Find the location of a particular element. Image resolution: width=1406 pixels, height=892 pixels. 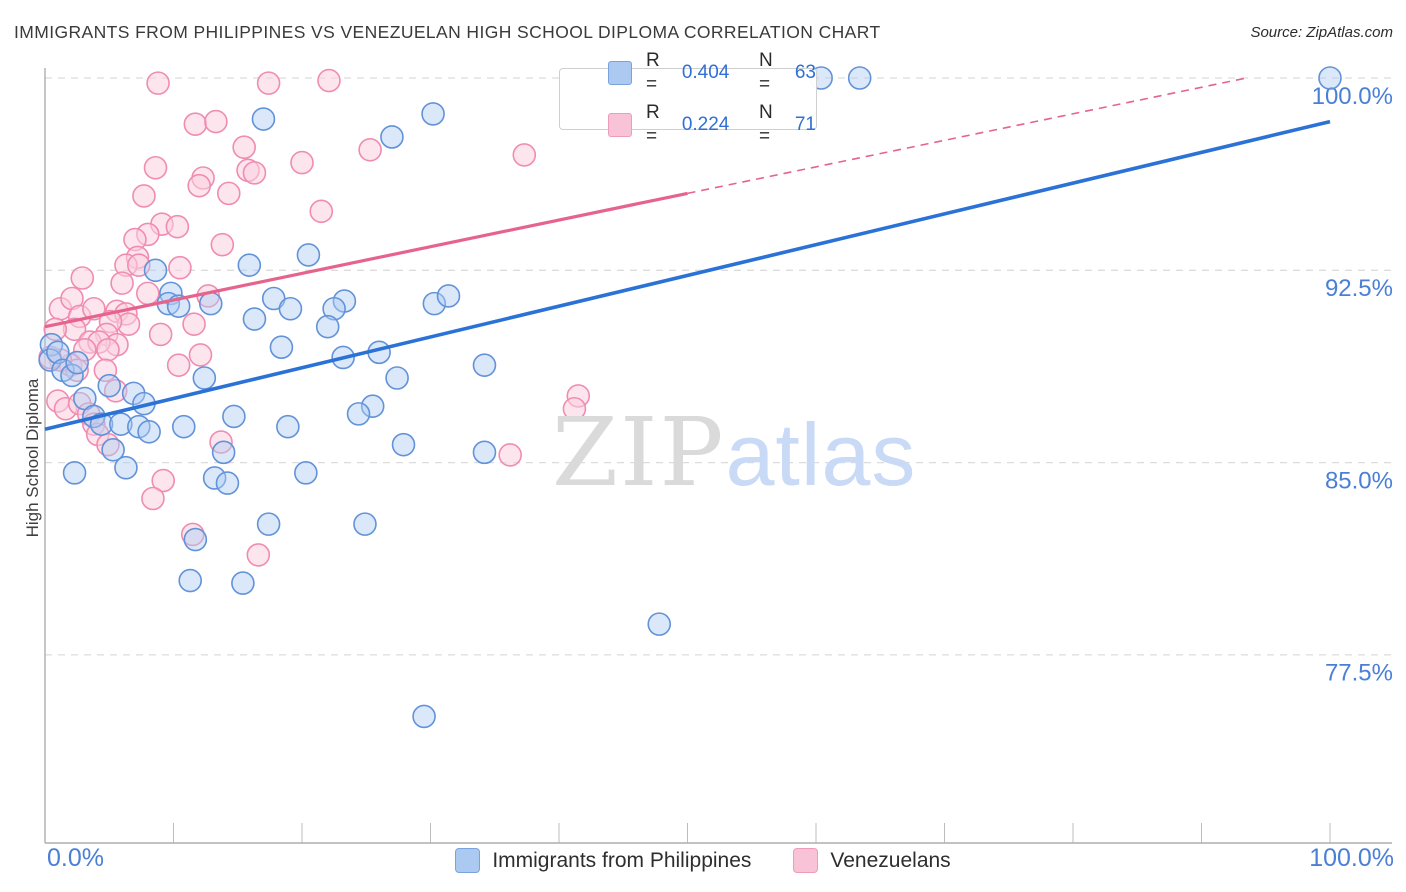

legend-row-venezuelans: R = 0.224 N = 71 is located at coordinates (688, 125).